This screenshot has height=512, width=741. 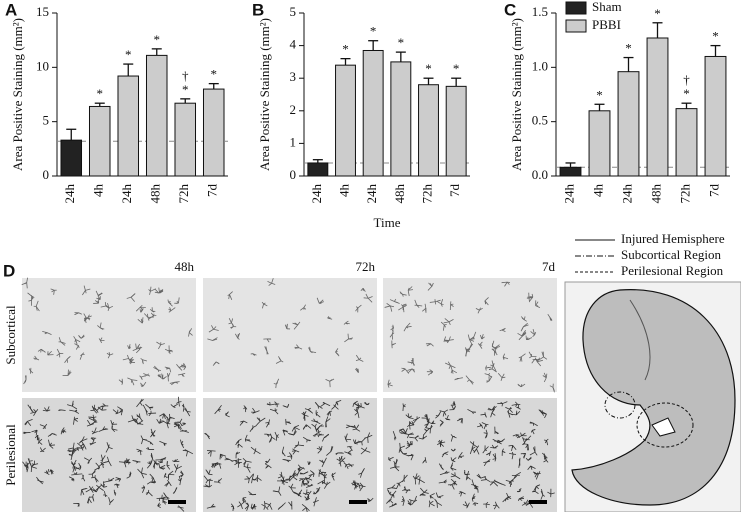 What do you see at coordinates (343, 191) in the screenshot?
I see `x-tick-label: 4h` at bounding box center [343, 191].